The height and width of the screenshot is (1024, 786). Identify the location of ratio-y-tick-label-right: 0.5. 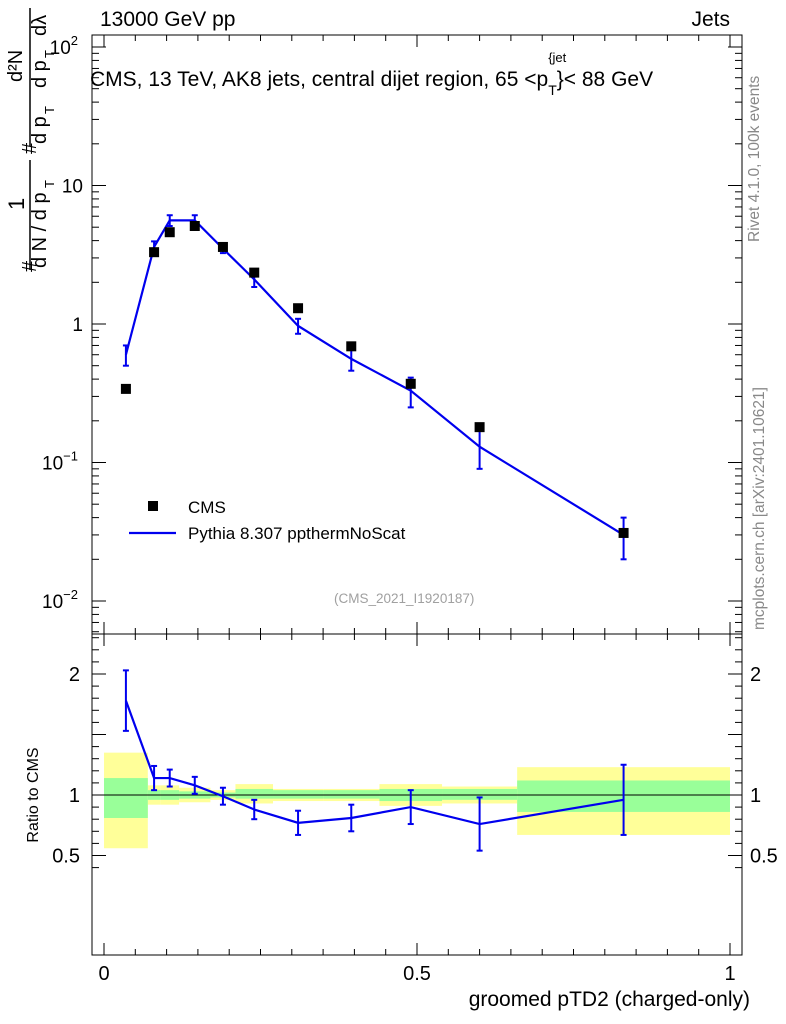
(764, 857).